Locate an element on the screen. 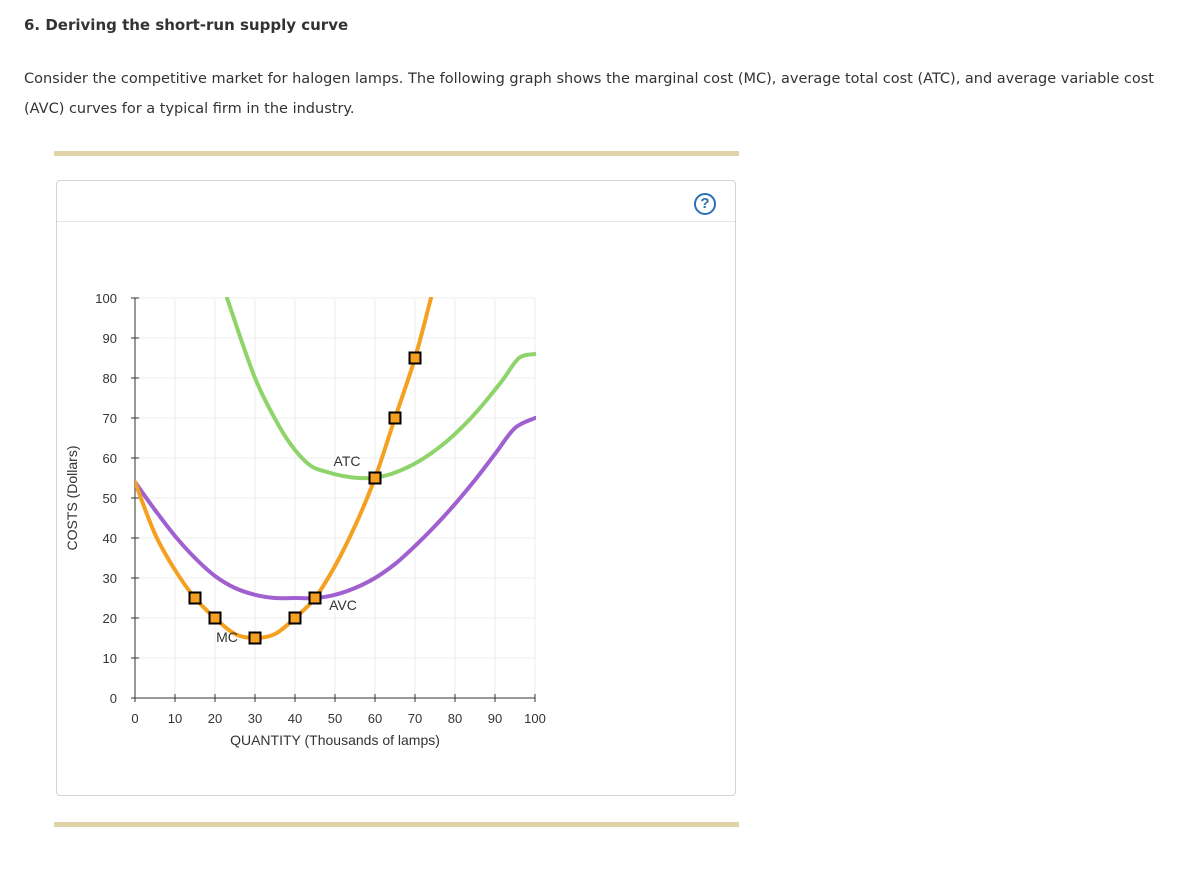 The width and height of the screenshot is (1183, 874). x-tick-label: 40 is located at coordinates (295, 718).